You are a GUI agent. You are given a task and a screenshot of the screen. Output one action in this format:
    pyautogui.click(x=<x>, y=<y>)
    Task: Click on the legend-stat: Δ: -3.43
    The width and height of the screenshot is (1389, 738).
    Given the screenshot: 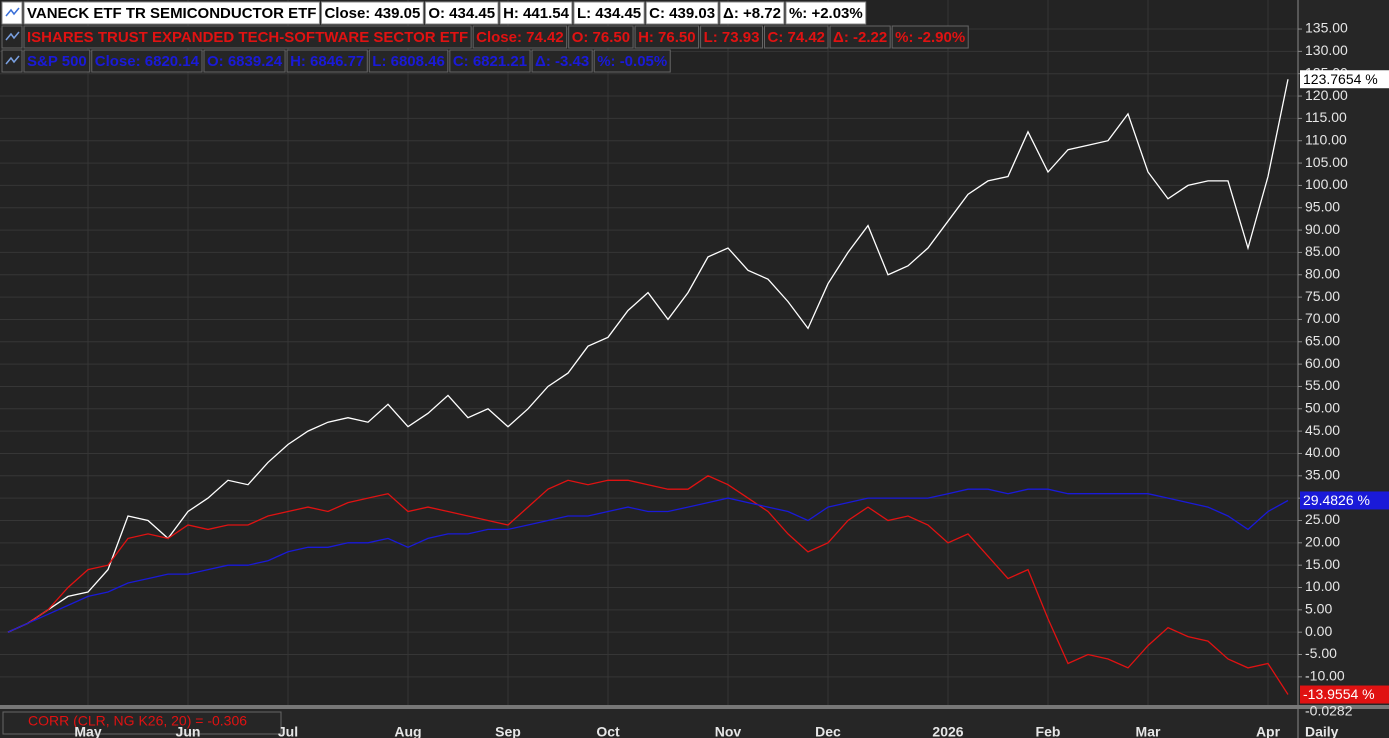 What is the action you would take?
    pyautogui.click(x=562, y=61)
    